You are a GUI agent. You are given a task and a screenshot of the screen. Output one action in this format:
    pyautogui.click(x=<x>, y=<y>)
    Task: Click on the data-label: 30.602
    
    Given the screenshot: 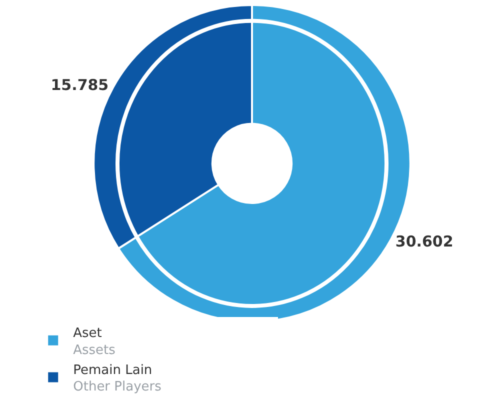 What is the action you would take?
    pyautogui.click(x=424, y=241)
    